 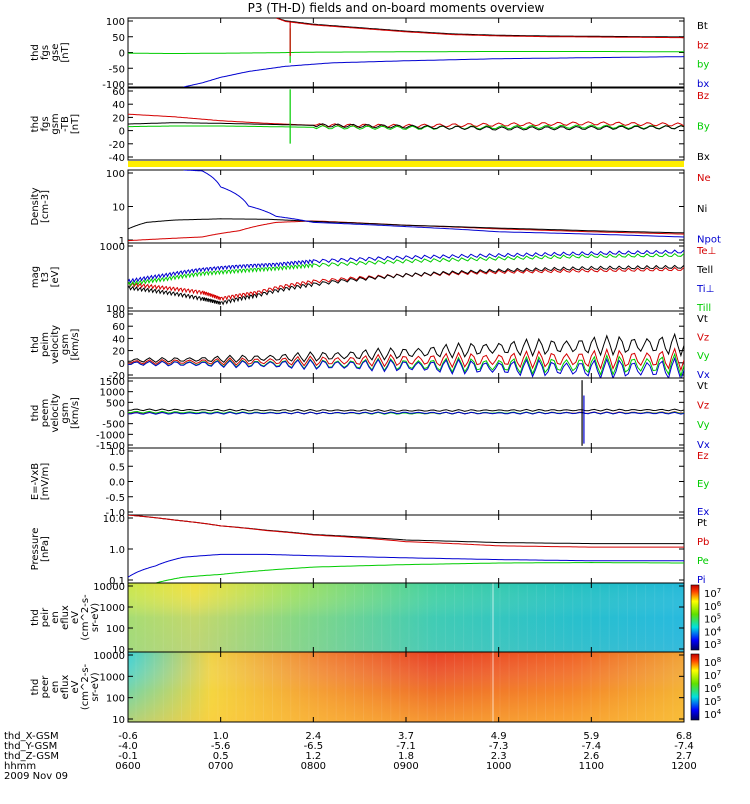 I want to click on footer-tick-value: 2.3, so click(x=499, y=756).